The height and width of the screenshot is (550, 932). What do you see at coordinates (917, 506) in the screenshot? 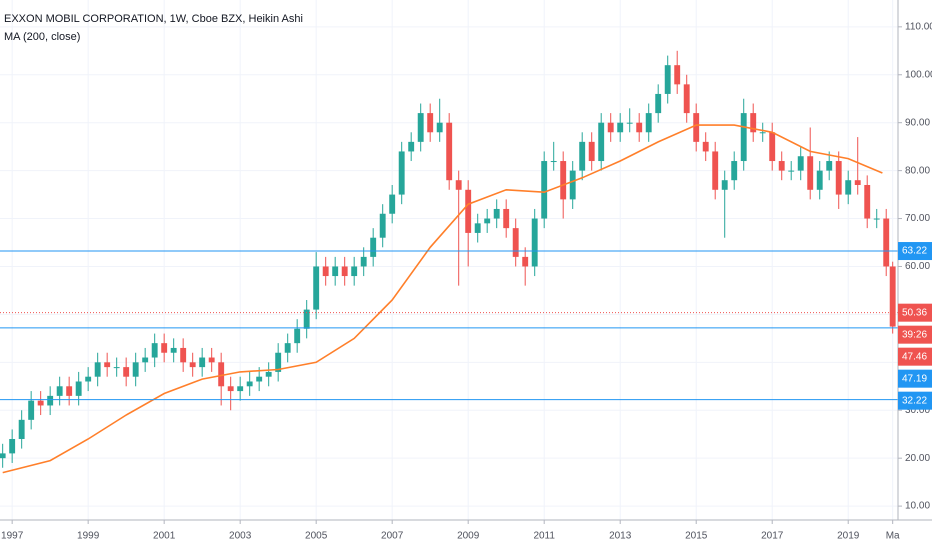
I see `y-tick-label: 10.00` at bounding box center [917, 506].